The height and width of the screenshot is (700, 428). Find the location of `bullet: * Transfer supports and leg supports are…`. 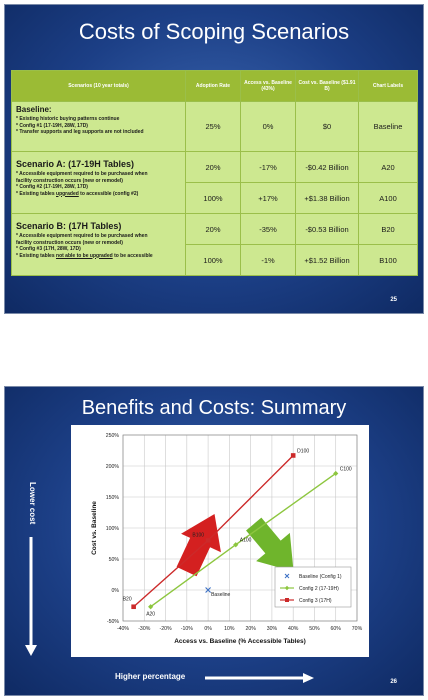

bullet: * Transfer supports and leg supports are… is located at coordinates (80, 132).